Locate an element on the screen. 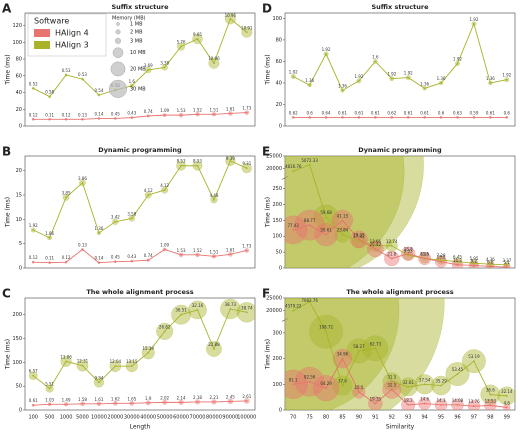 The width and height of the screenshot is (520, 435). x-tick-label: 30000 is located at coordinates (132, 418).